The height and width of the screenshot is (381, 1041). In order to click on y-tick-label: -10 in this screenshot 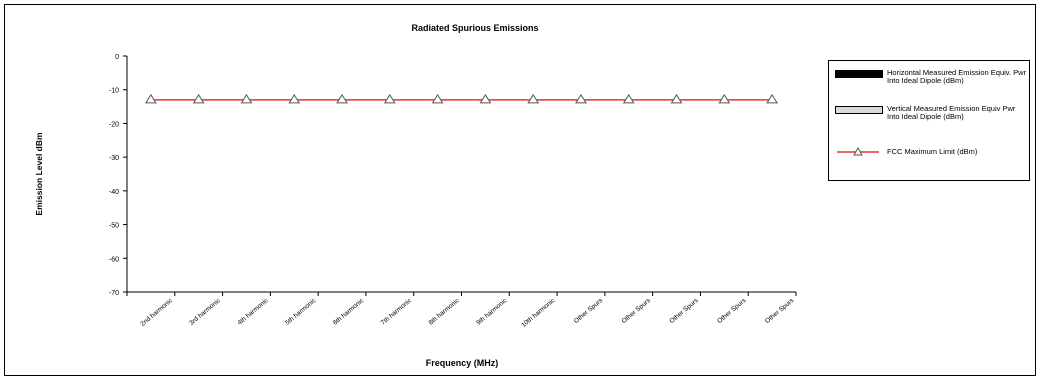, I will do `click(114, 91)`.